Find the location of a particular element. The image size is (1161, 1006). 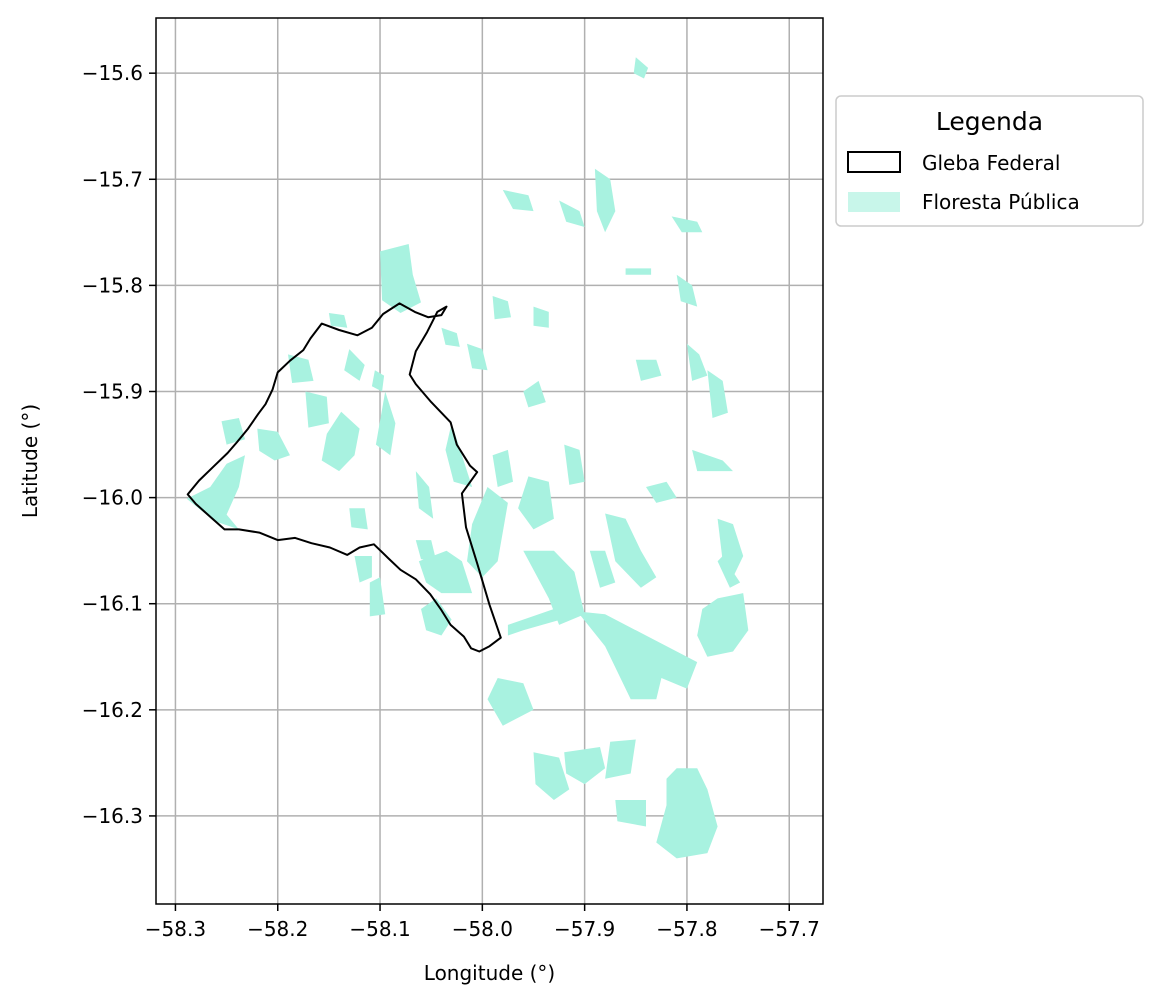

y-tick-label: −15.8 is located at coordinates (112, 285).